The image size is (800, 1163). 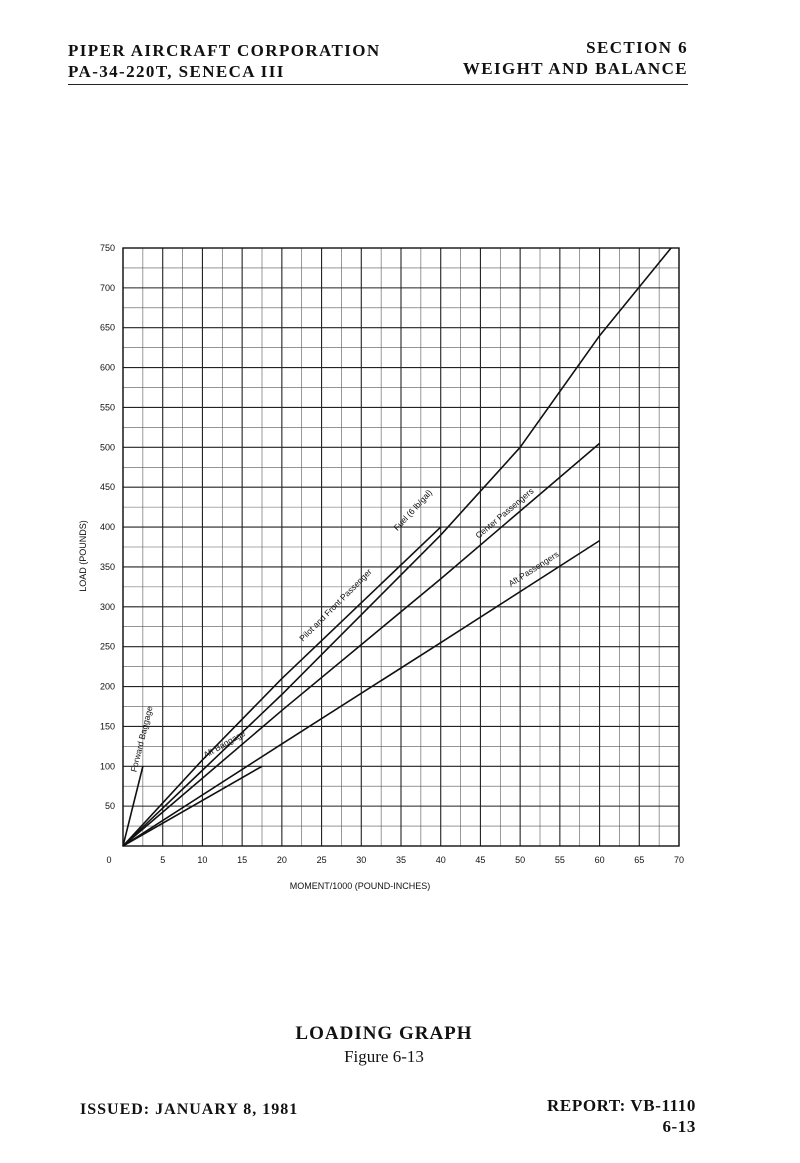 What do you see at coordinates (107, 407) in the screenshot?
I see `y-tick-label: 550` at bounding box center [107, 407].